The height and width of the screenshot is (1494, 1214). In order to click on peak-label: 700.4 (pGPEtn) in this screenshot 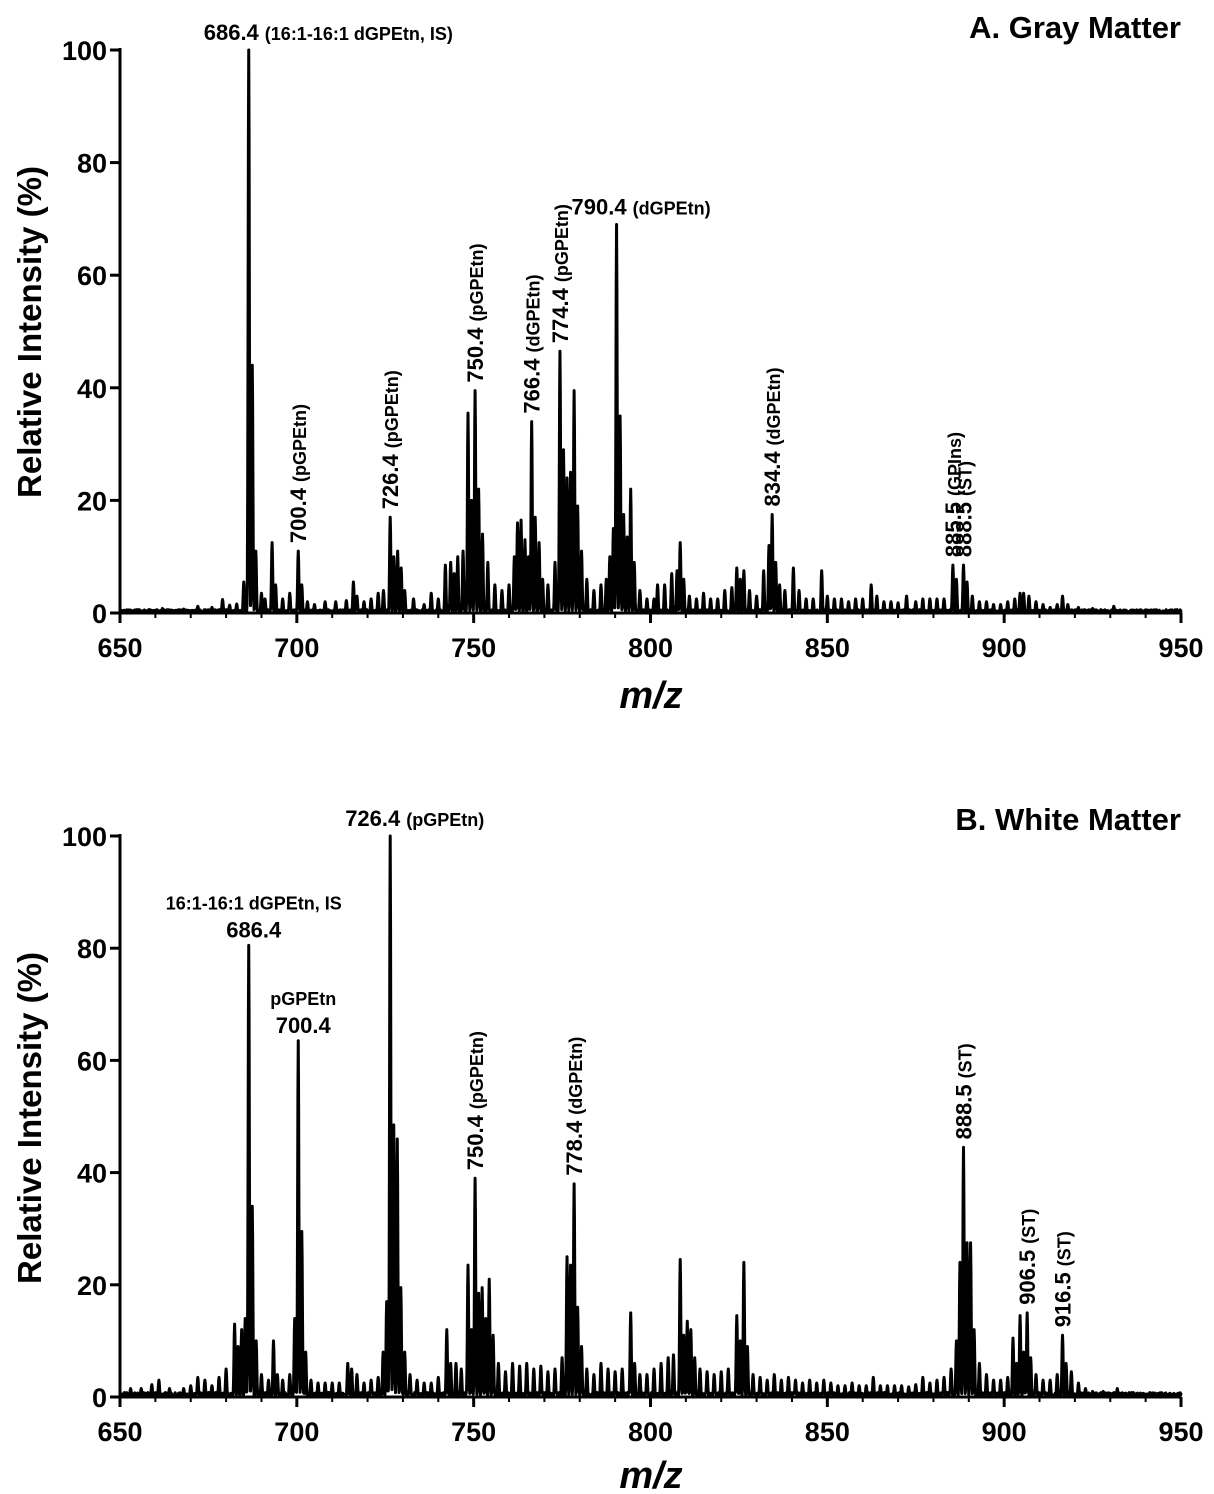, I will do `click(298, 473)`.